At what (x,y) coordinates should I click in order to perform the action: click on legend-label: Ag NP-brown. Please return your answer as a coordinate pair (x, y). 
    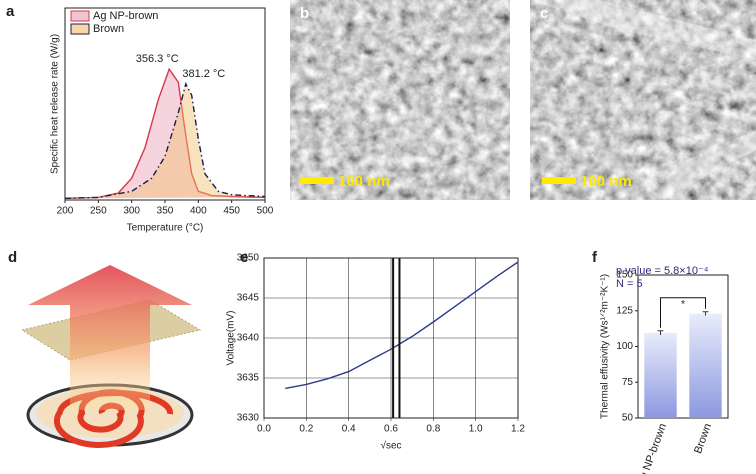
    Looking at the image, I should click on (125, 16).